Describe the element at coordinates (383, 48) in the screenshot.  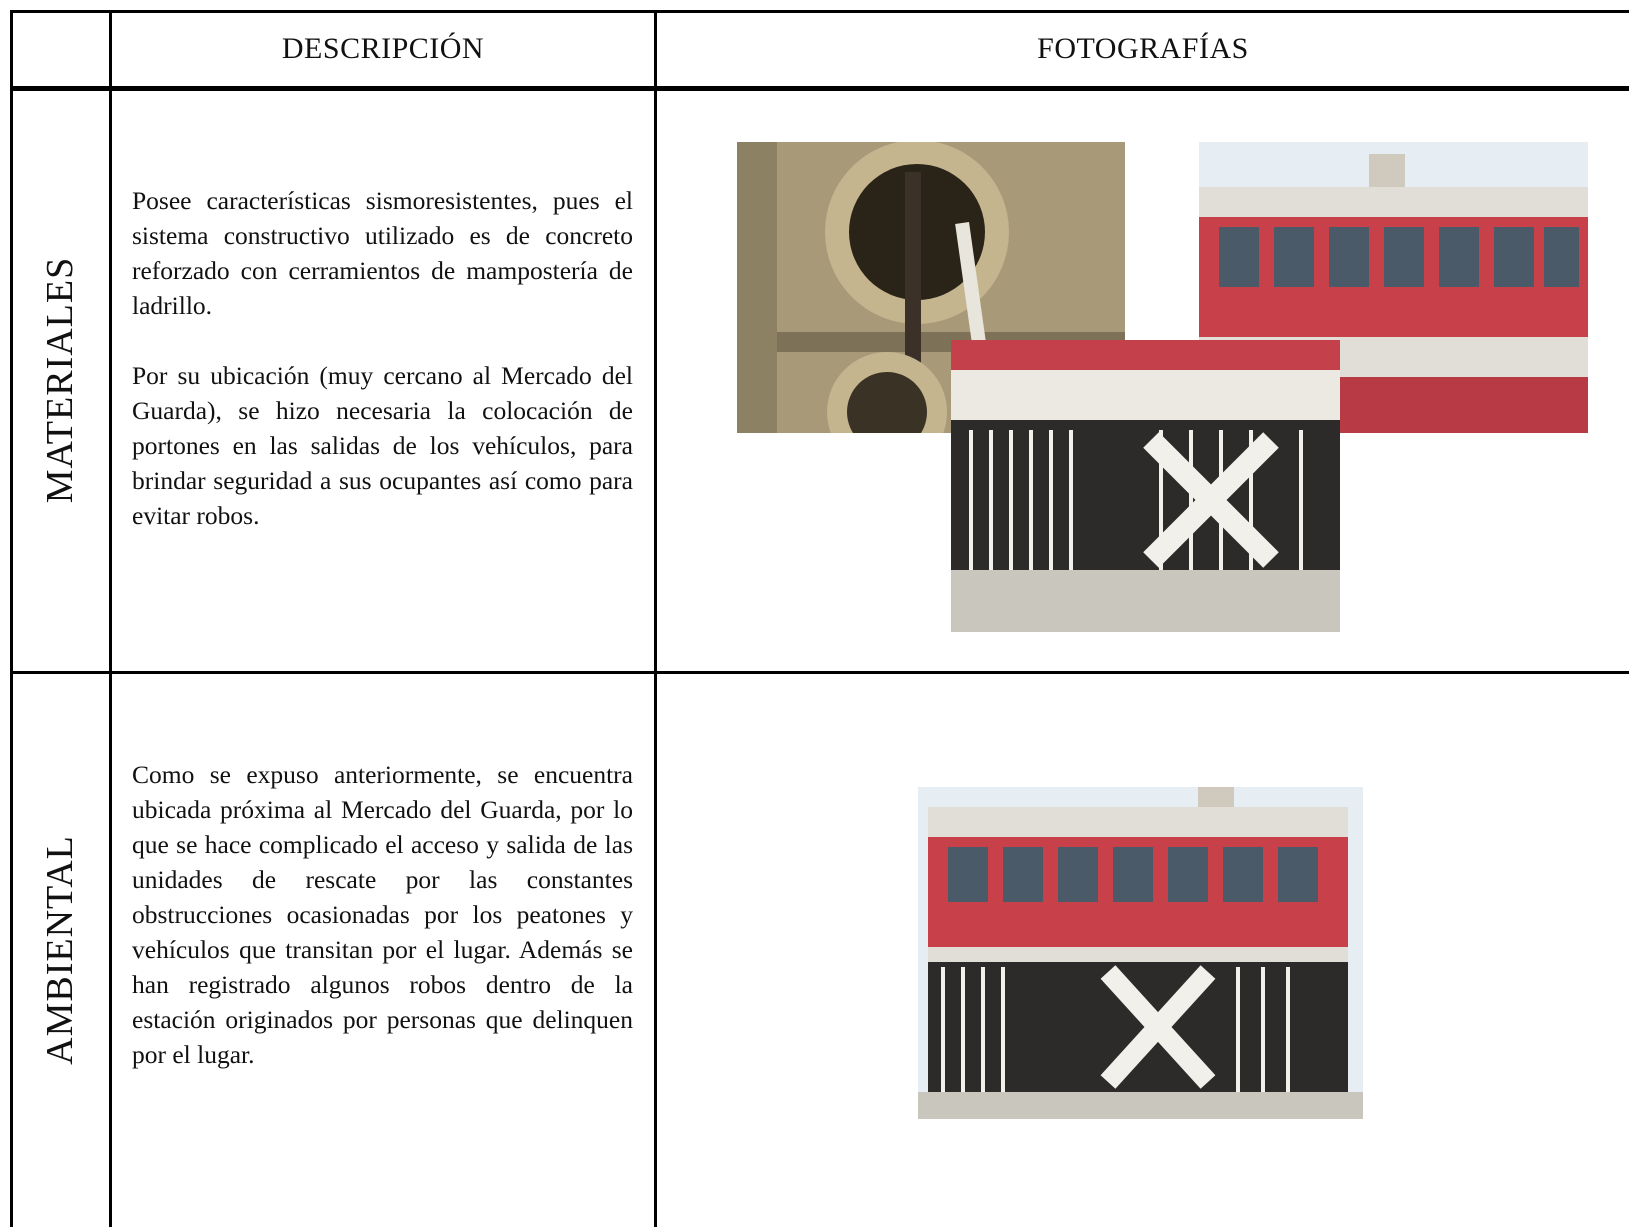
I see `header-description: DESCRIPCIÓN` at that location.